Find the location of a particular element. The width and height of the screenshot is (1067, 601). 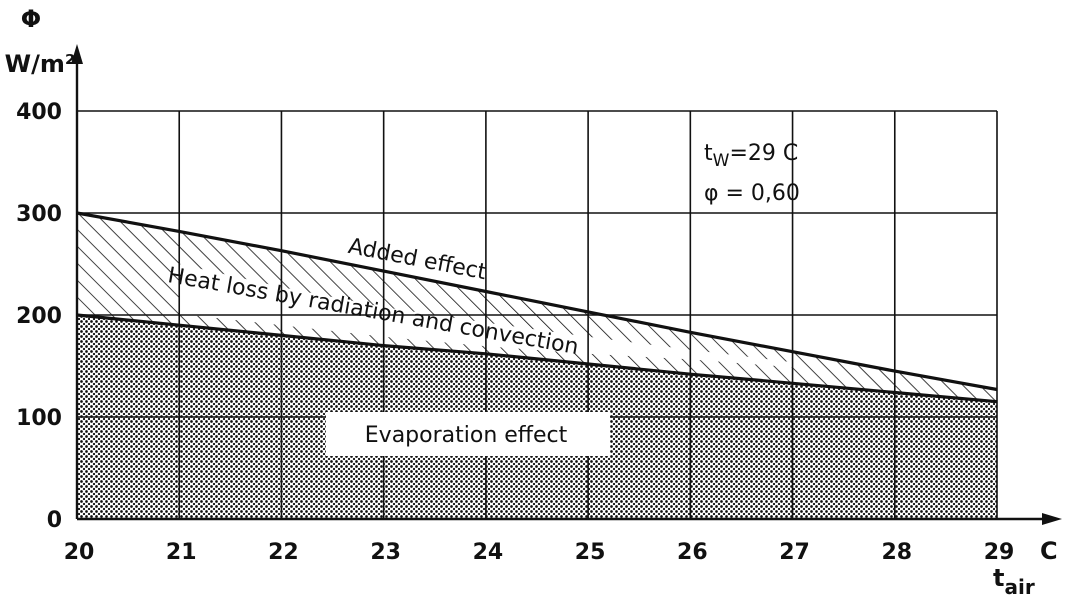

x-tick-label: 26 is located at coordinates (692, 552).